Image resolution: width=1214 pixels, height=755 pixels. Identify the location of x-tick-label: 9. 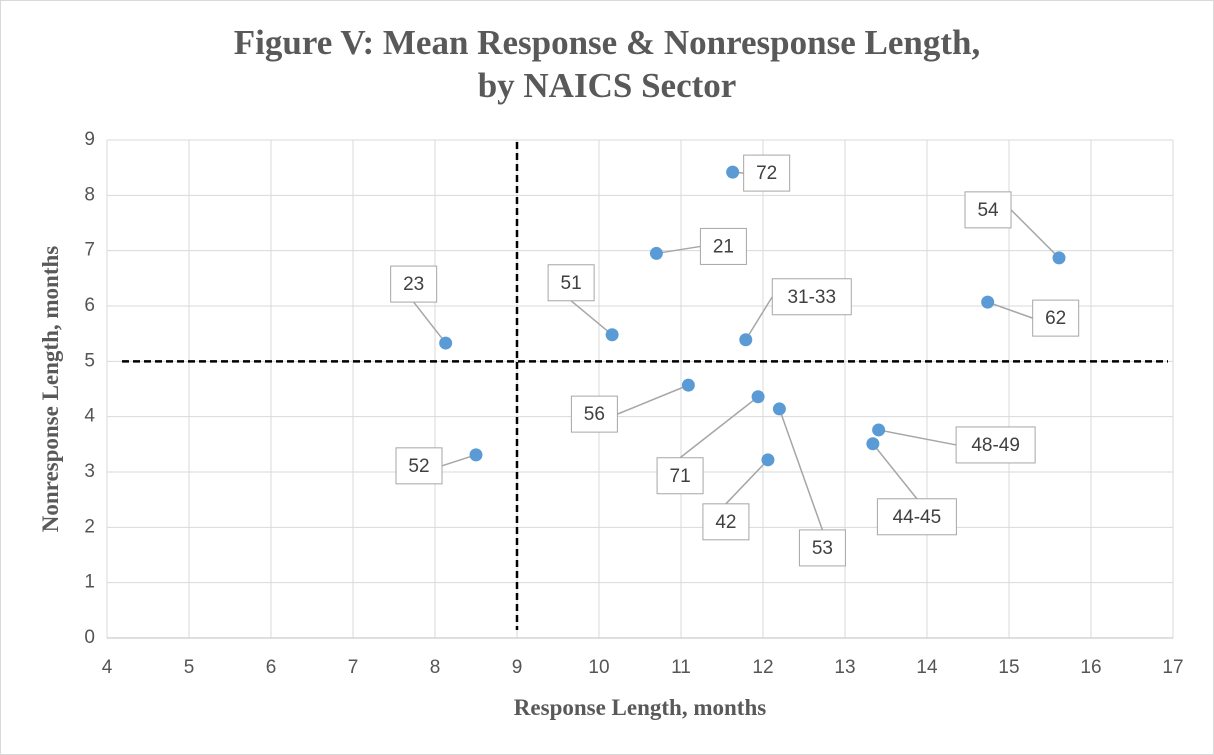
(517, 667).